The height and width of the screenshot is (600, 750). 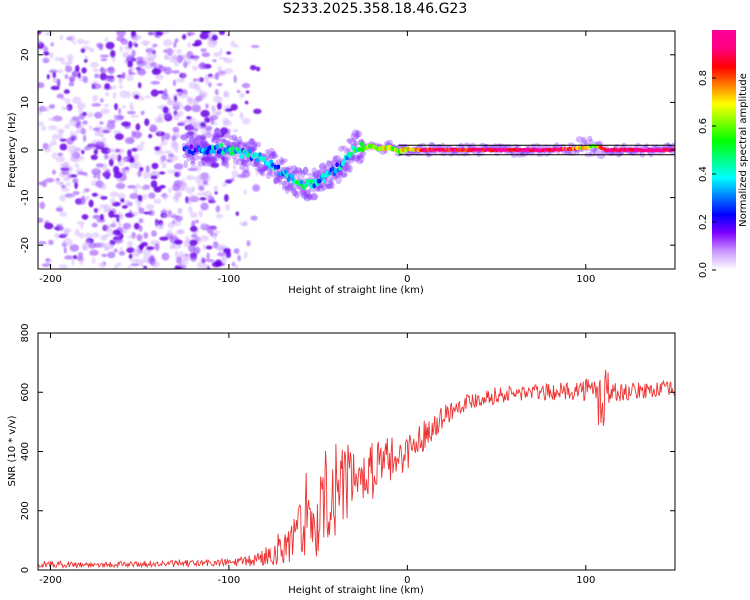 I want to click on colorbar-label: Normalized spectral amplitude, so click(x=743, y=150).